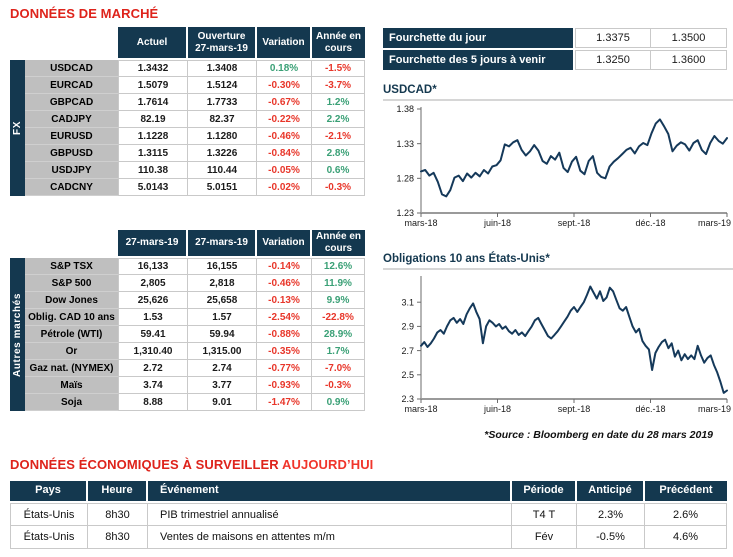 This screenshot has width=733, height=557. What do you see at coordinates (284, 170) in the screenshot?
I see `fx-cell-variation: -0.05%` at bounding box center [284, 170].